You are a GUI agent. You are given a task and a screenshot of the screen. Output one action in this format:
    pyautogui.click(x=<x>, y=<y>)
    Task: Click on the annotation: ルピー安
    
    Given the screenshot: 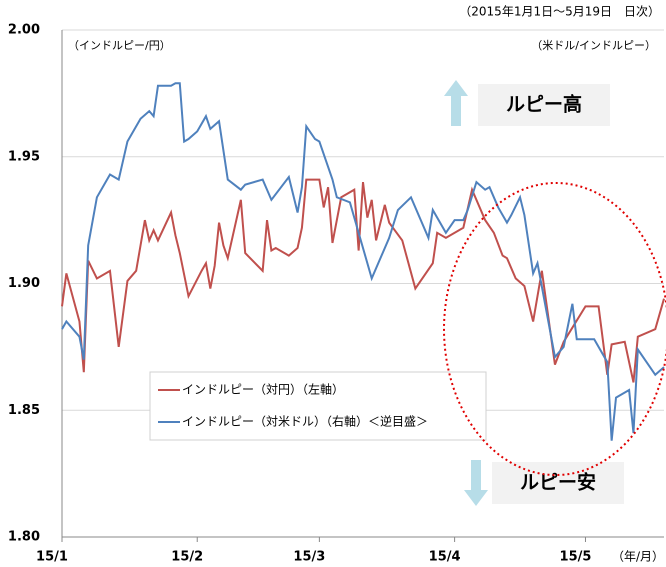 What is the action you would take?
    pyautogui.click(x=558, y=482)
    